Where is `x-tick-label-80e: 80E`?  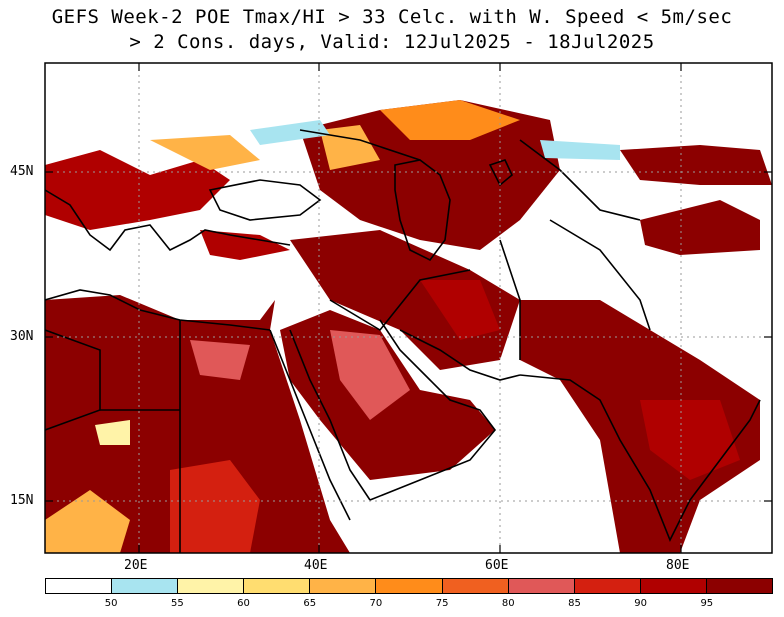 x-tick-label-80e: 80E is located at coordinates (678, 565).